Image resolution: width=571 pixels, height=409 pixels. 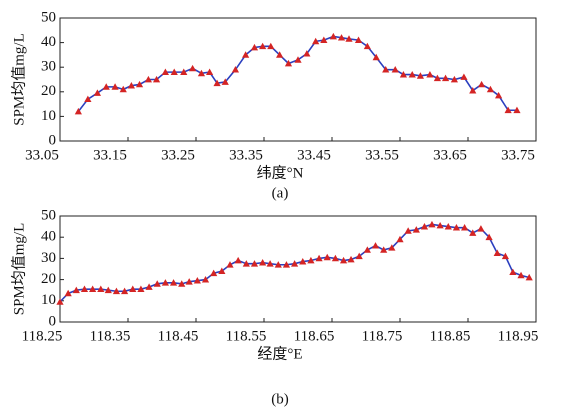 What do you see at coordinates (18, 79) in the screenshot?
I see `y-axis-label: SPM均值mg/L` at bounding box center [18, 79].